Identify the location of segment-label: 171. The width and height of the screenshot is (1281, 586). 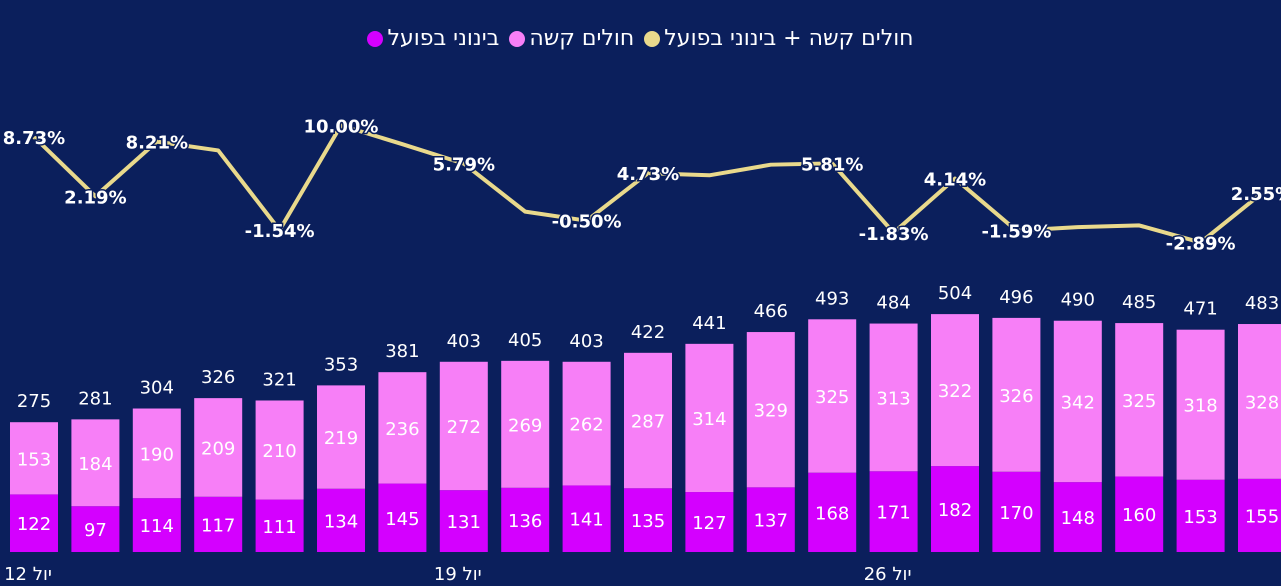
(893, 513).